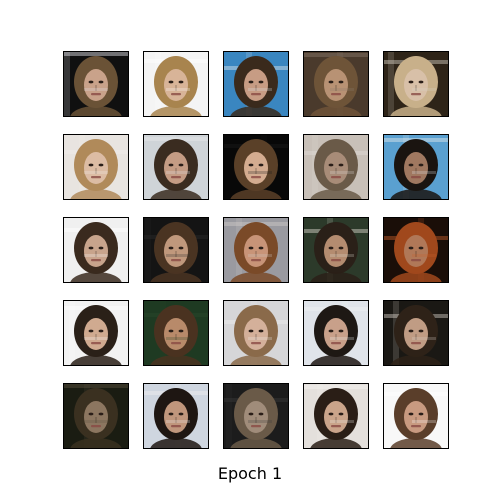 The image size is (500, 500). Describe the element at coordinates (250, 473) in the screenshot. I see `figure-caption: Epoch 1` at that location.